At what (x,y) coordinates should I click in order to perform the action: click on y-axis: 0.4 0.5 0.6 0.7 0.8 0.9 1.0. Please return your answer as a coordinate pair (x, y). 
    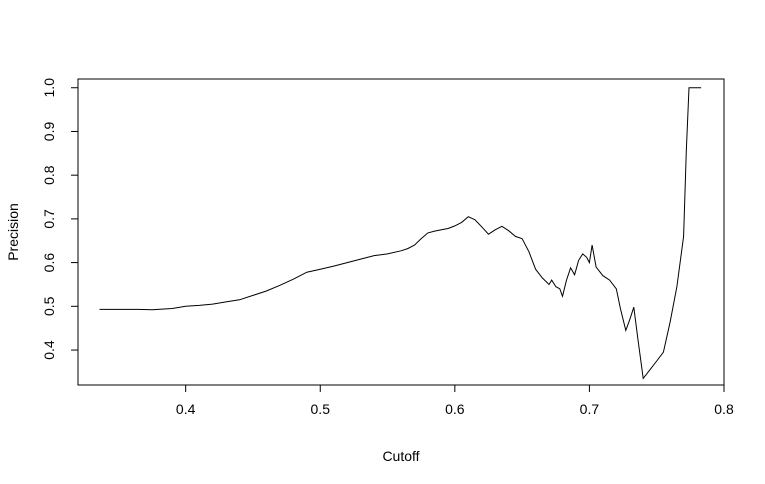
    Looking at the image, I should click on (60, 219).